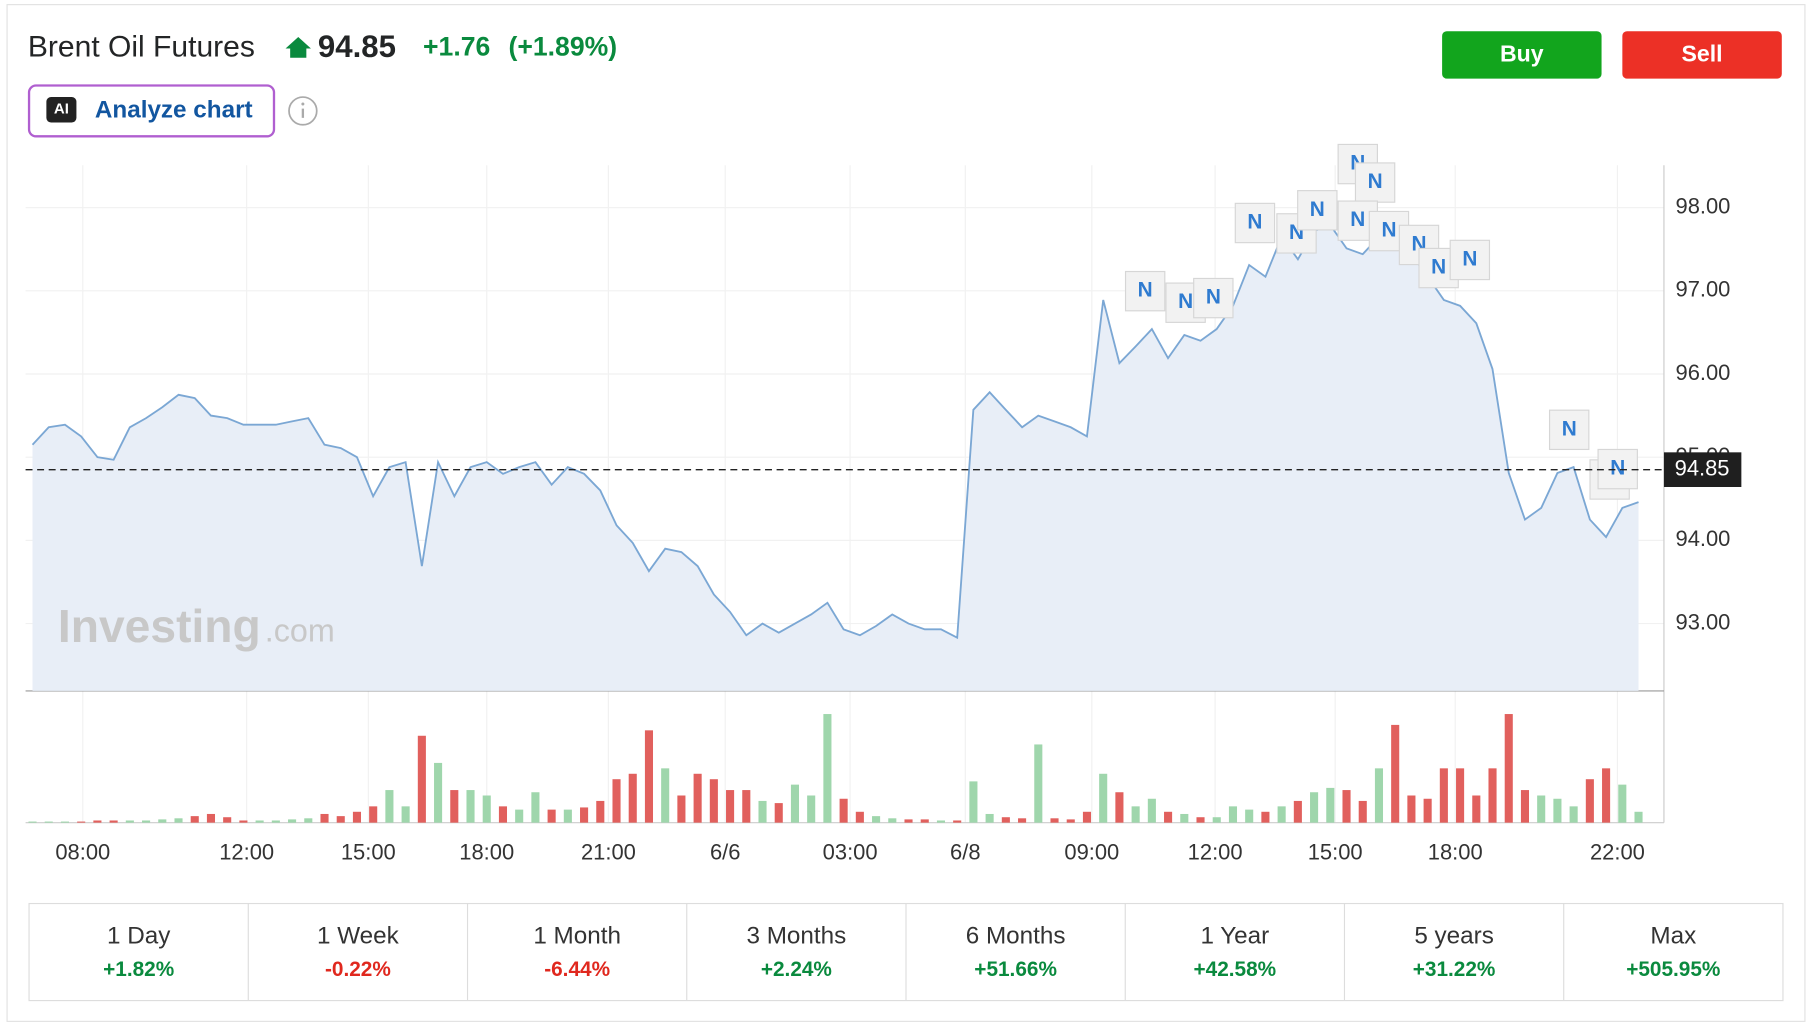 The image size is (1812, 1026). I want to click on last-price-box, so click(1702, 469).